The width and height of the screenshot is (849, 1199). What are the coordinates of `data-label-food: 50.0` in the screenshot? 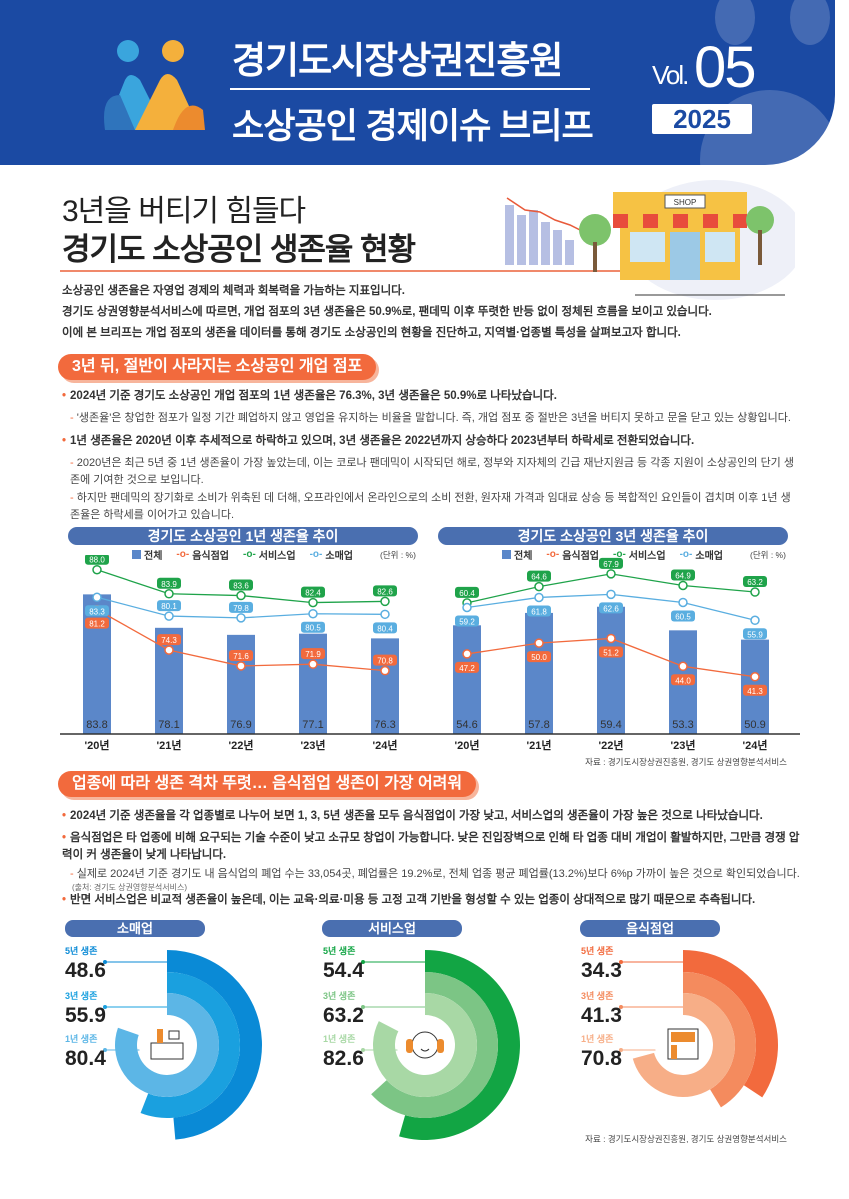 It's located at (539, 657).